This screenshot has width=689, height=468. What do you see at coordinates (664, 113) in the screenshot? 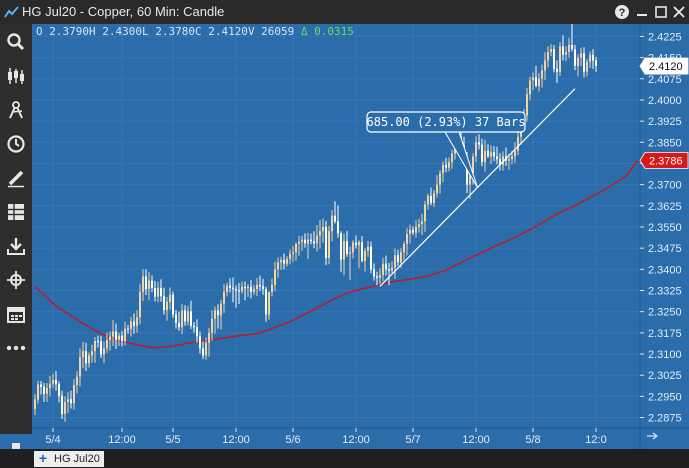
I see `price-tags: 2.4120 2.3786` at bounding box center [664, 113].